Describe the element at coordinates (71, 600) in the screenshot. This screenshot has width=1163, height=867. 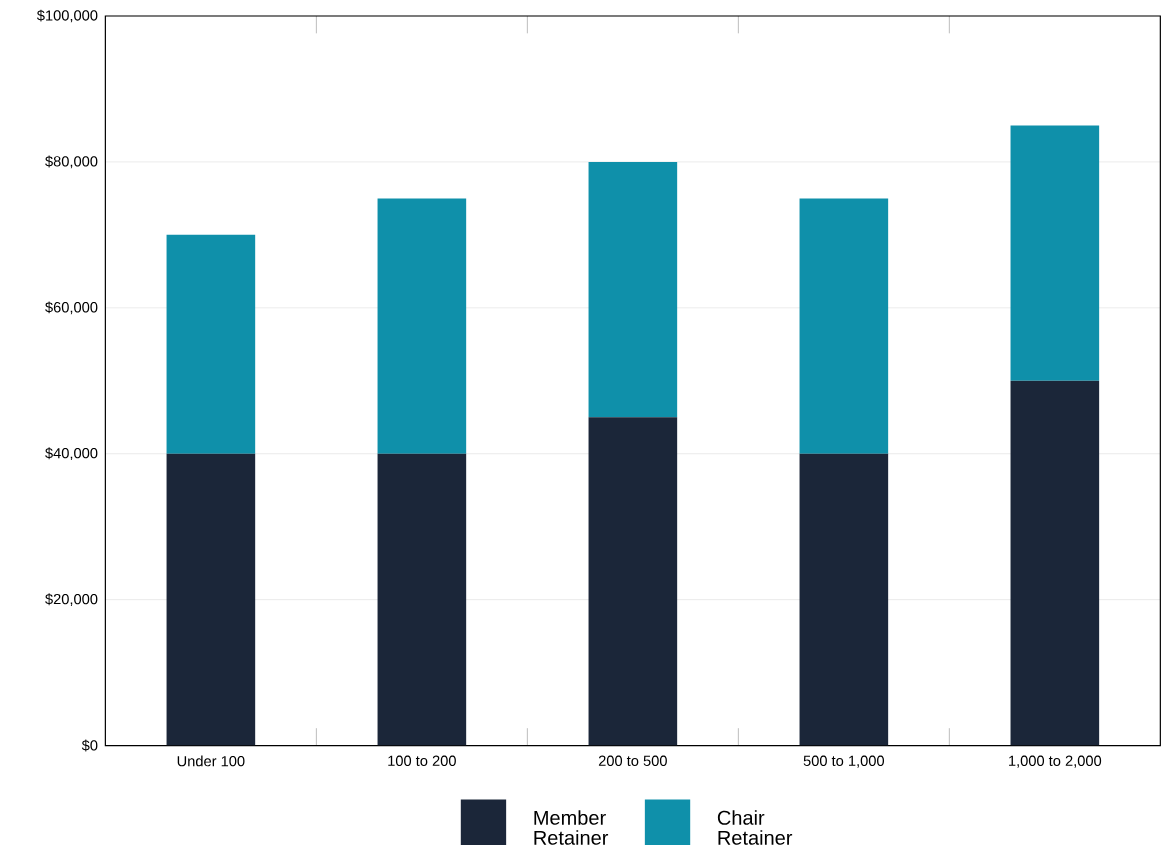
I see `y-tick-label: $20,000` at that location.